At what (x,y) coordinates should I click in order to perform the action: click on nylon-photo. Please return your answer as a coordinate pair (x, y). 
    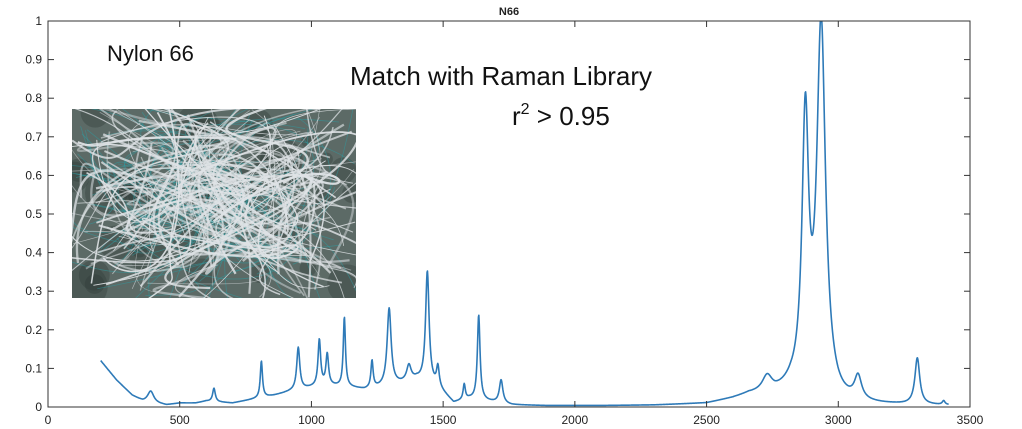
    Looking at the image, I should click on (214, 203).